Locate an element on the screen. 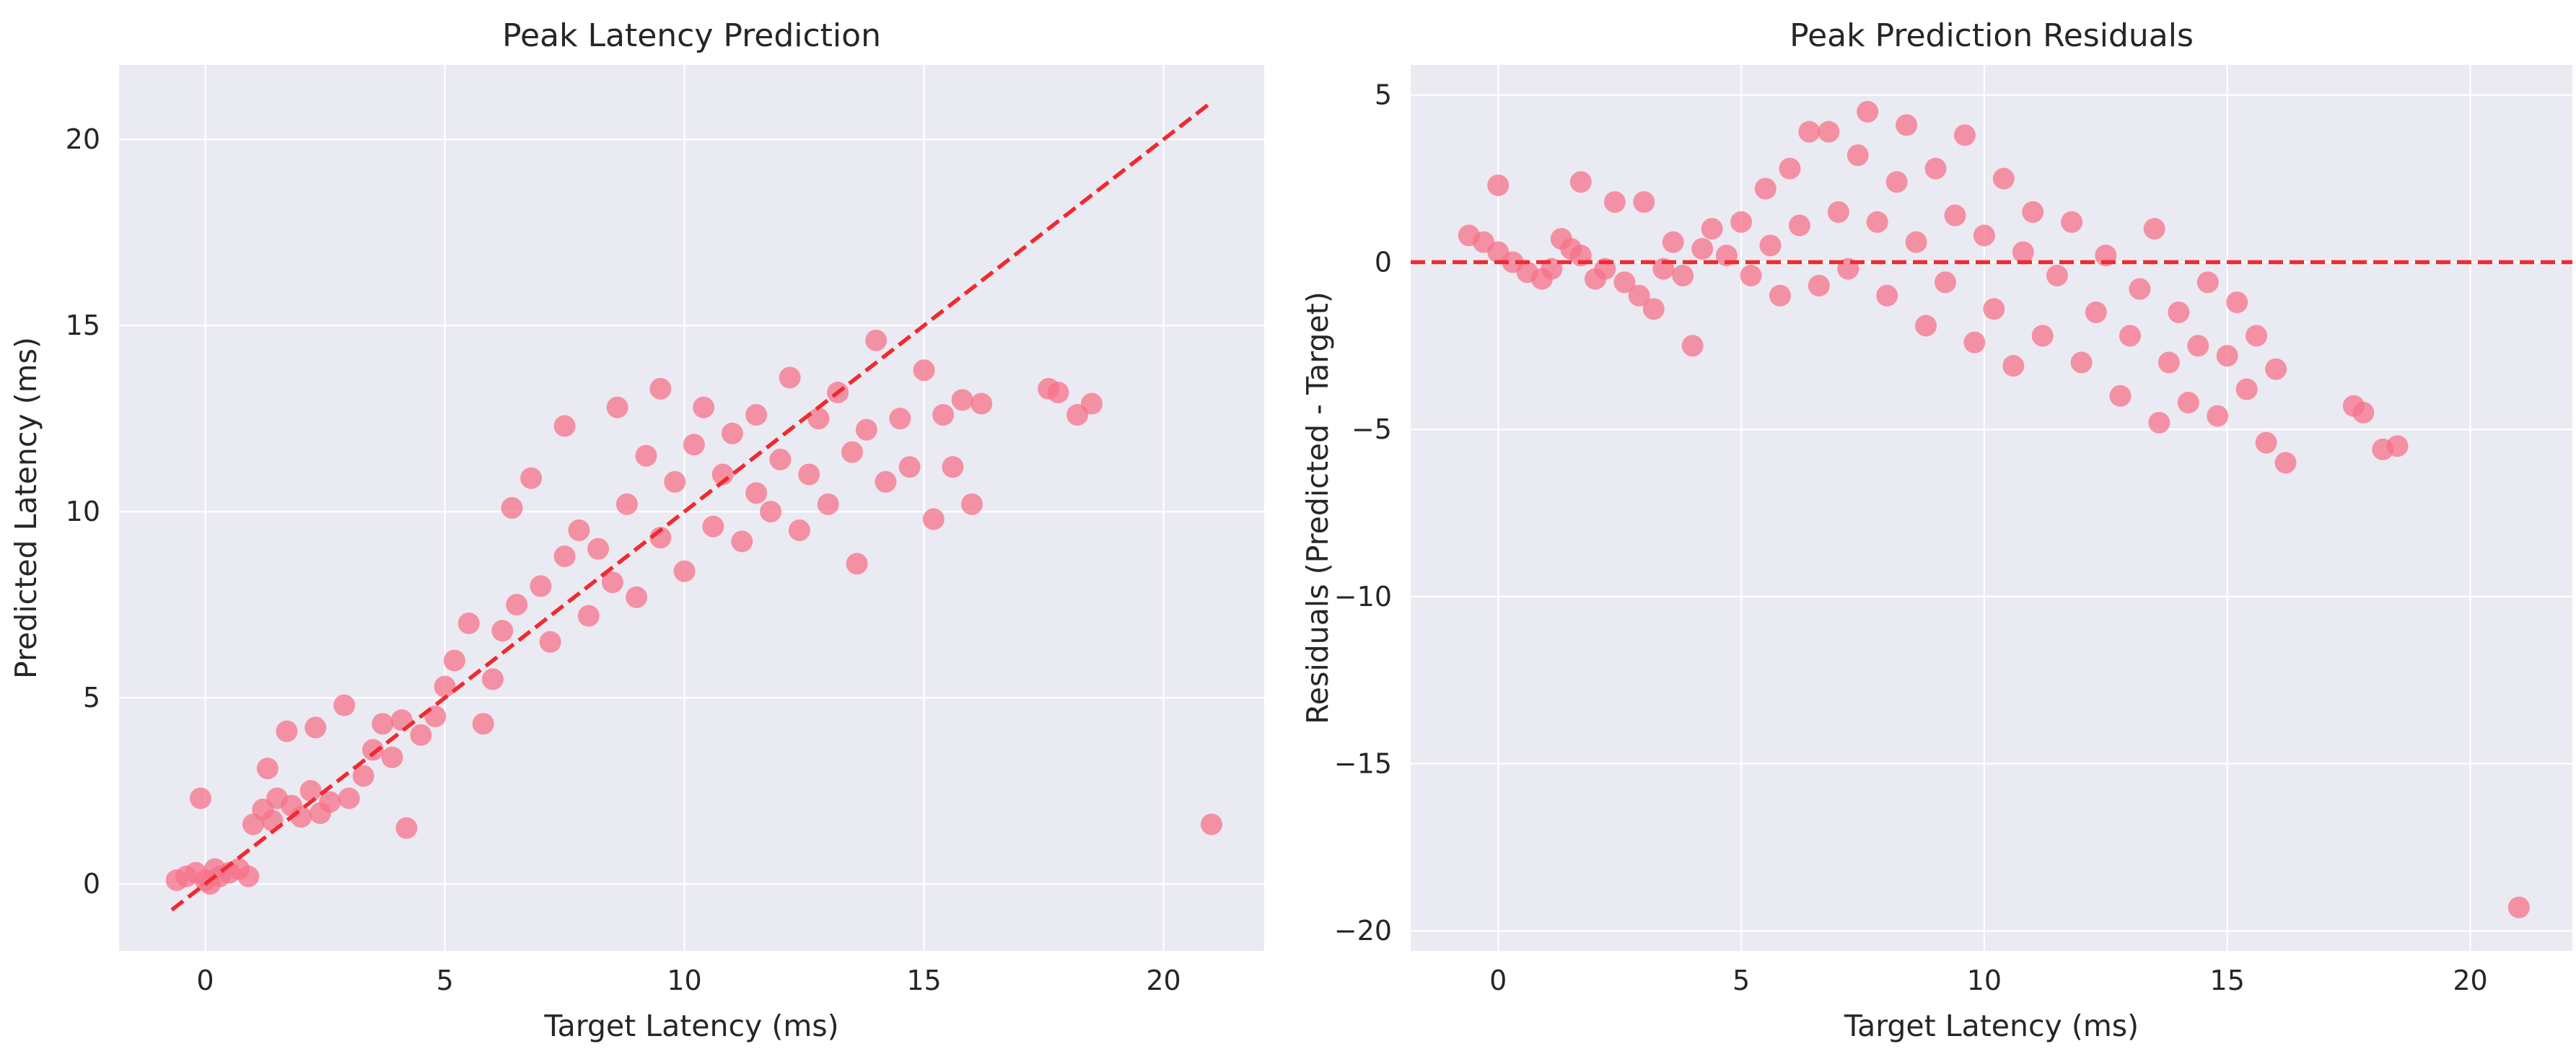 The image size is (2576, 1062). x-axis-label: Target Latency (ms) is located at coordinates (690, 1026).